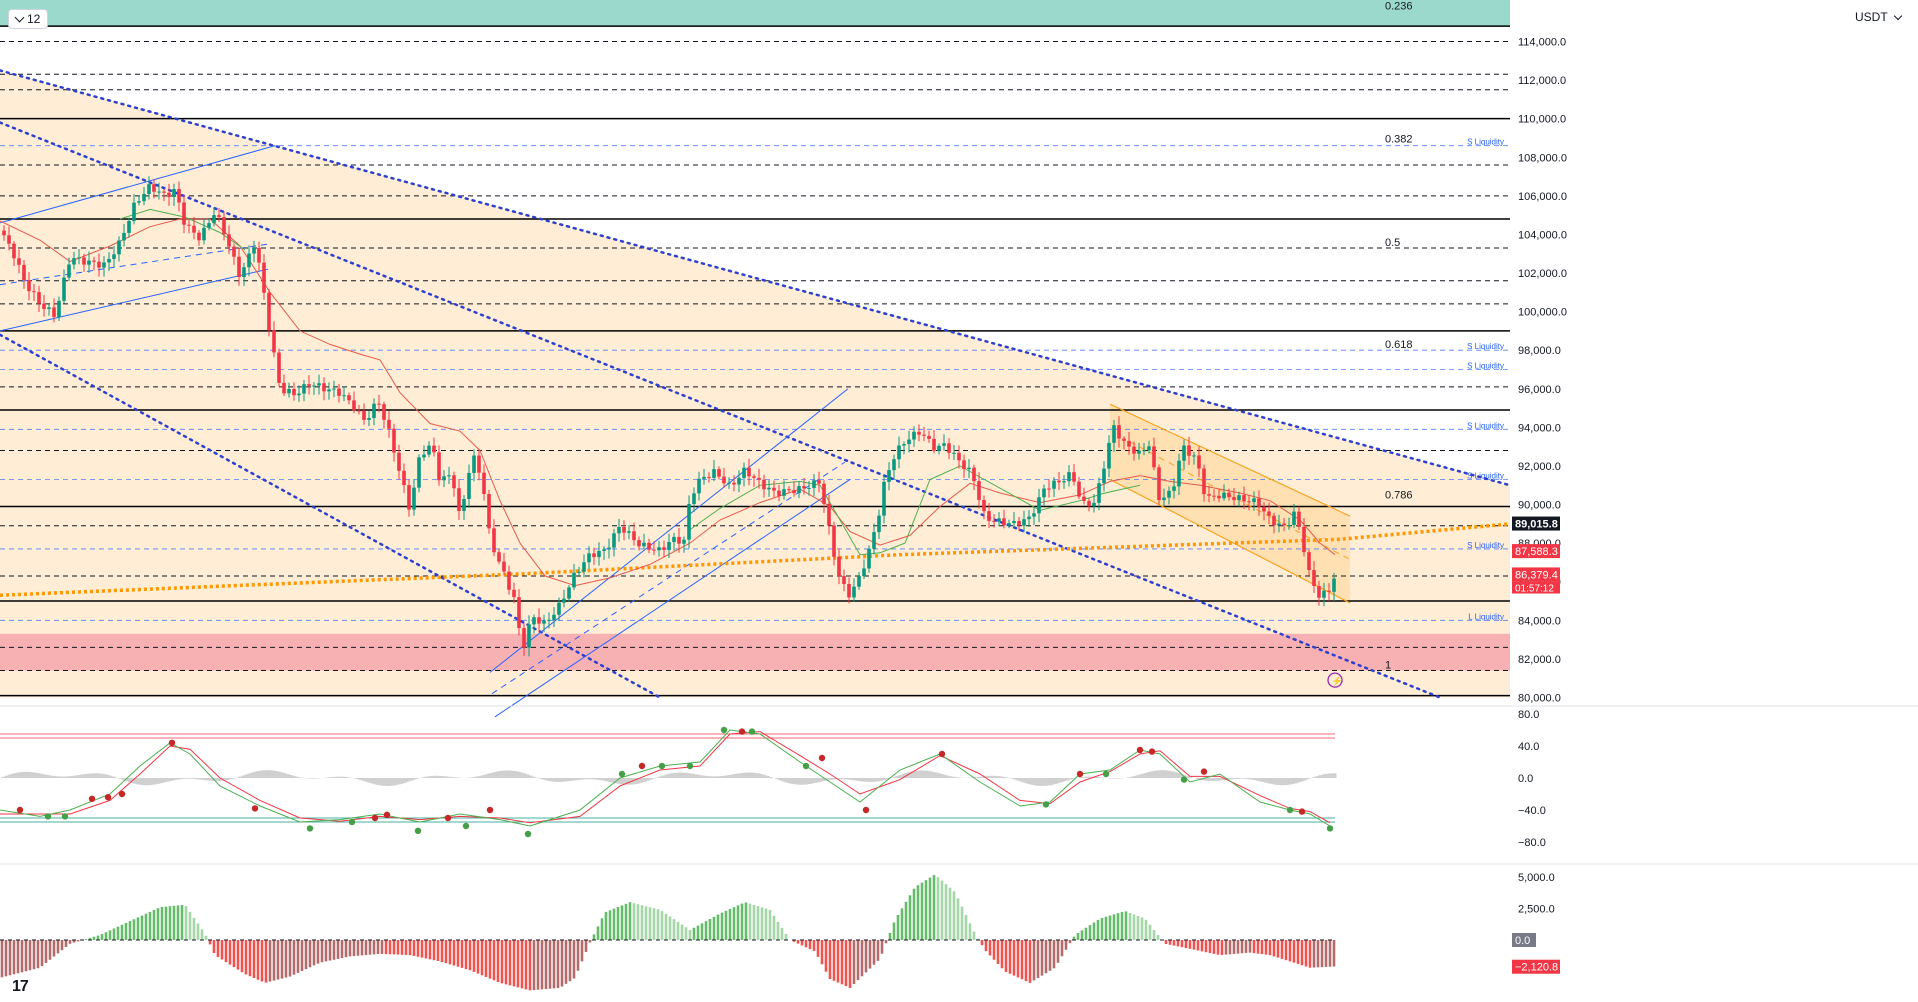 The width and height of the screenshot is (1918, 1002). Describe the element at coordinates (1485, 142) in the screenshot. I see `liquidity-label: S Liquidity` at that location.